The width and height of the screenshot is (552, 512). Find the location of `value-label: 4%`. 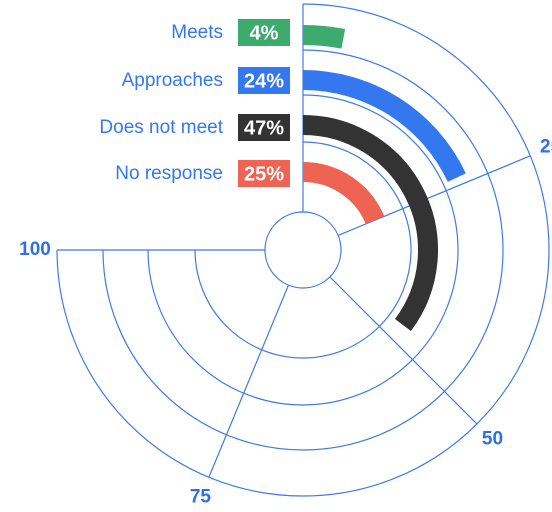

value-label: 4% is located at coordinates (264, 33).